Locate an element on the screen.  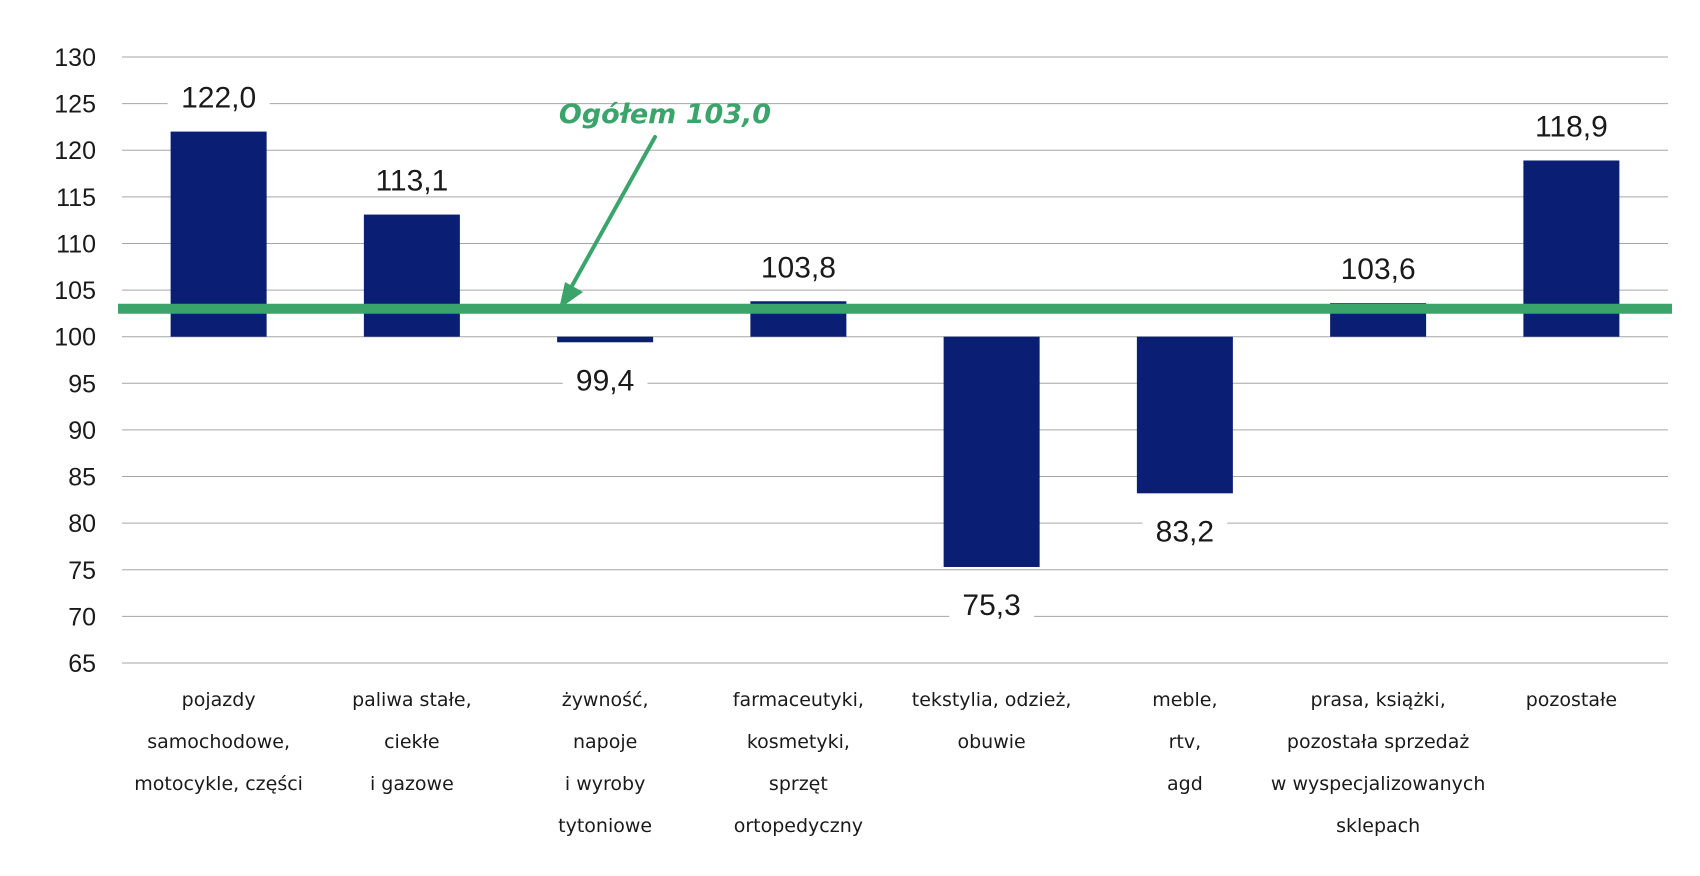
x-tick-label: prasa, książki, is located at coordinates (1377, 700).